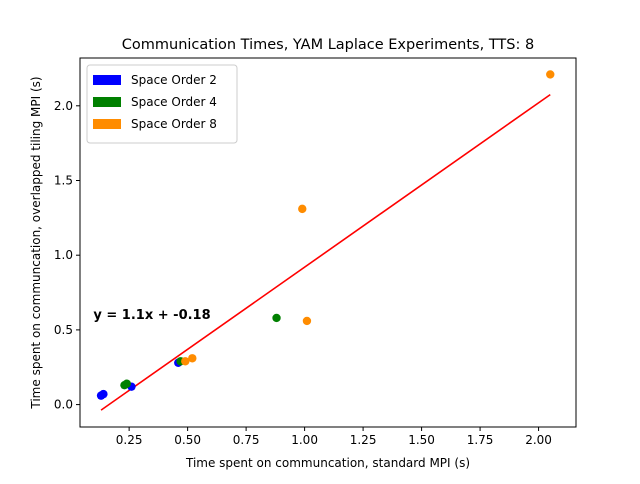  What do you see at coordinates (174, 124) in the screenshot?
I see `legend-label: Space Order 8` at bounding box center [174, 124].